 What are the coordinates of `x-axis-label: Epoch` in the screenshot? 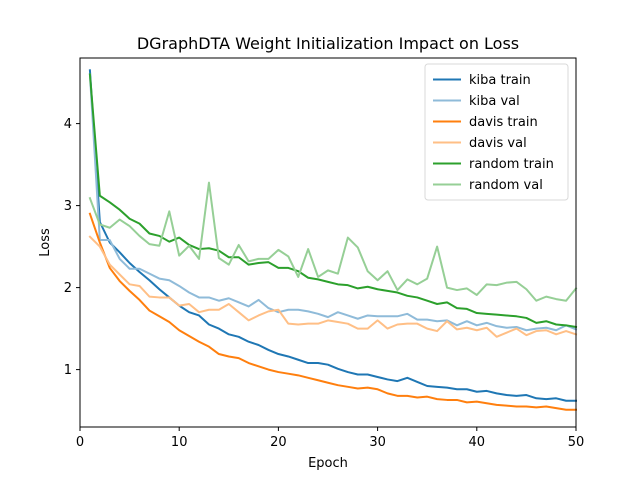 It's located at (328, 463).